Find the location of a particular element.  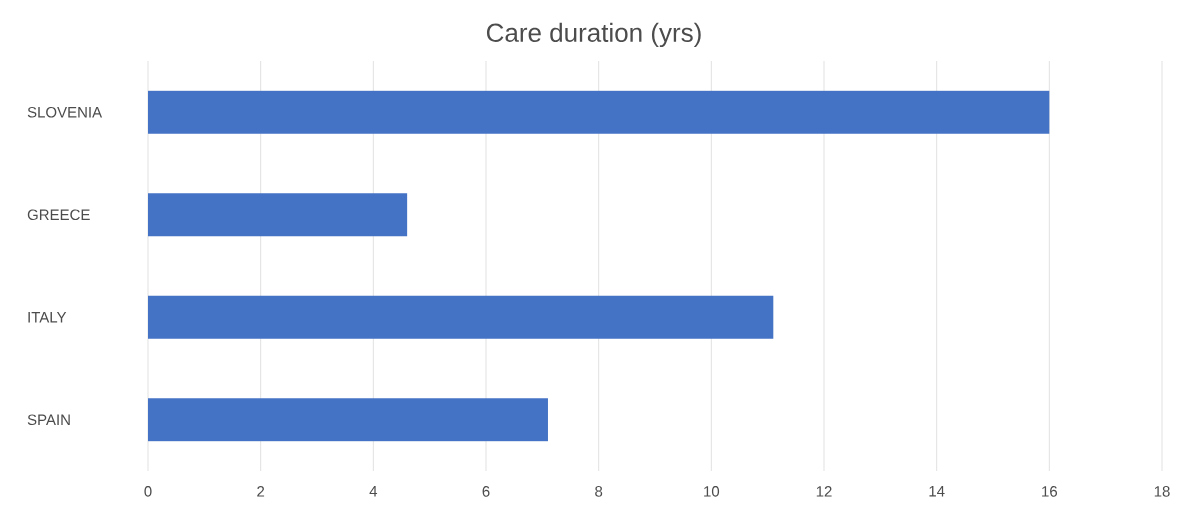

x-tick-label: 16 is located at coordinates (1050, 491).